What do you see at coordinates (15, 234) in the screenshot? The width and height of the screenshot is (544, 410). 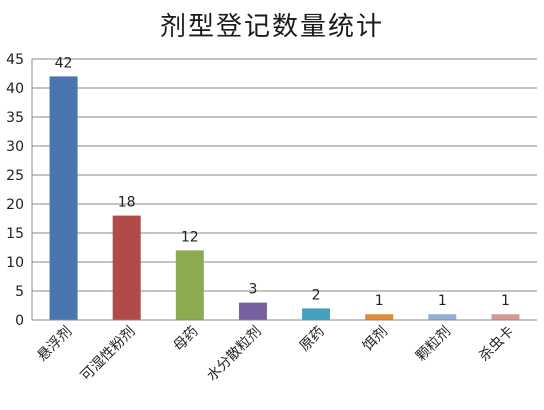 I see `y-tick-label: 15` at bounding box center [15, 234].